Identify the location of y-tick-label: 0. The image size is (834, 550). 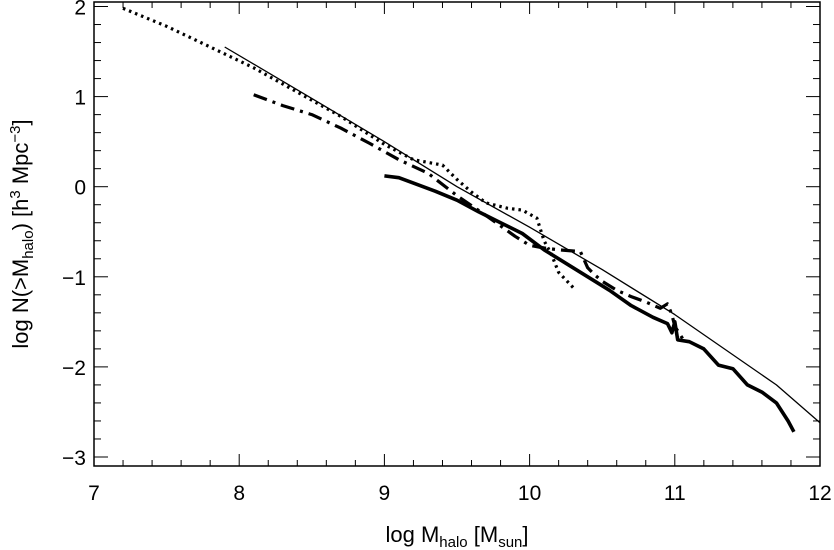
(80, 188).